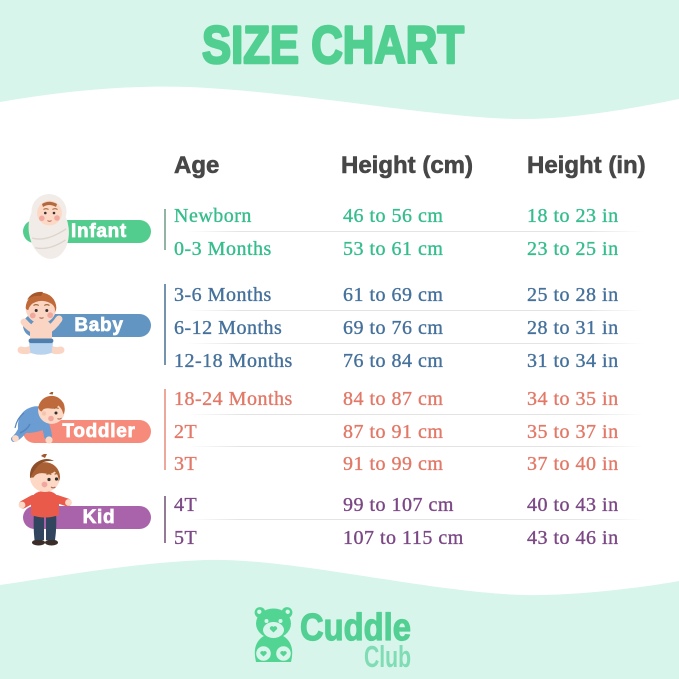 This screenshot has width=679, height=679. I want to click on svg-text: SIZE CHART, so click(333, 45).